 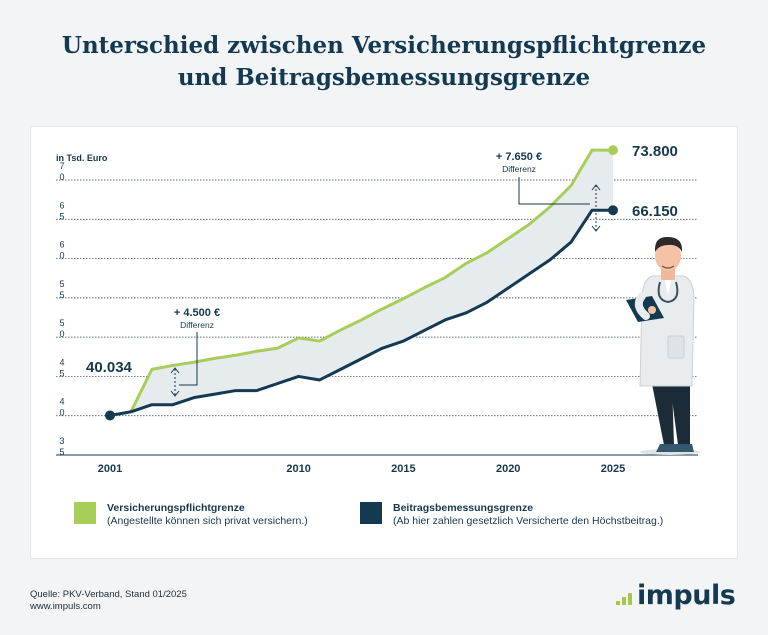 I want to click on diff-annotation-2001: + 4.500 € Differenz, so click(x=195, y=352).